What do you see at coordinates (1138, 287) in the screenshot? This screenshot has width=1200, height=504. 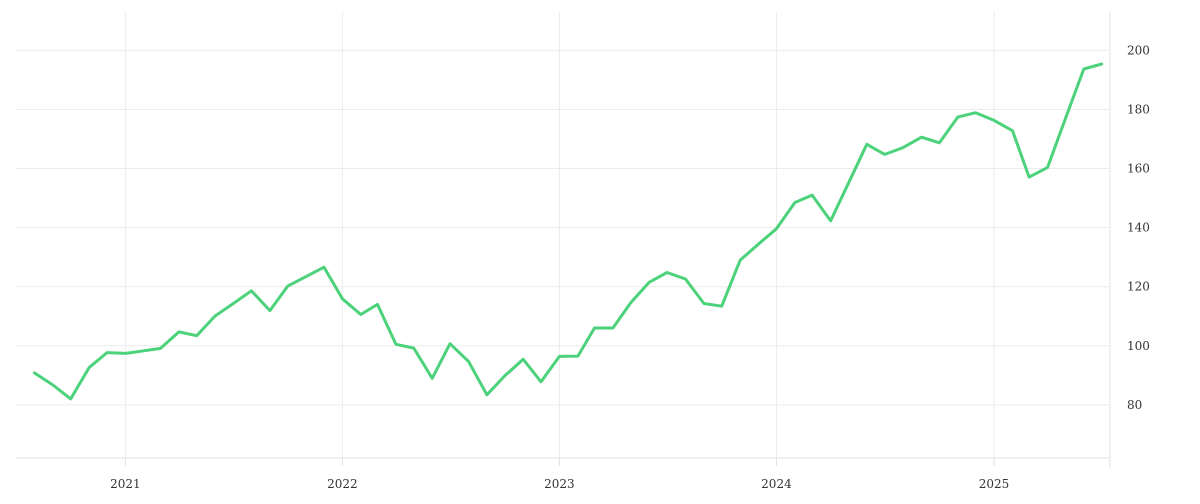 I see `y-tick-label: 120` at bounding box center [1138, 287].